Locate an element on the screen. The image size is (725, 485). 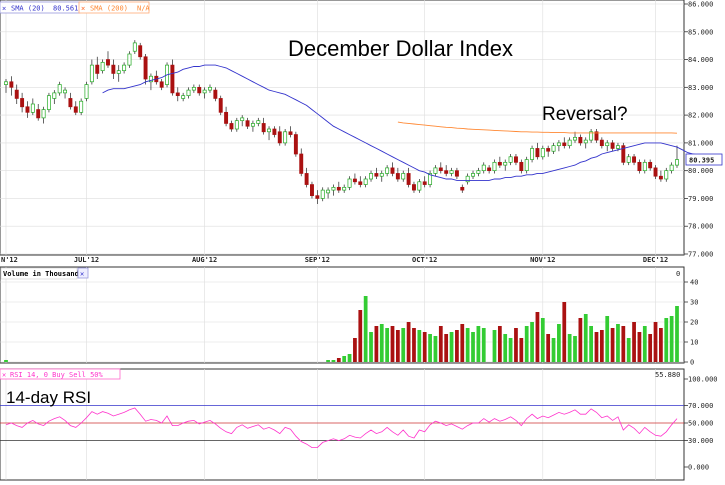
sma20-legend-value: 80.561 is located at coordinates (65, 9).